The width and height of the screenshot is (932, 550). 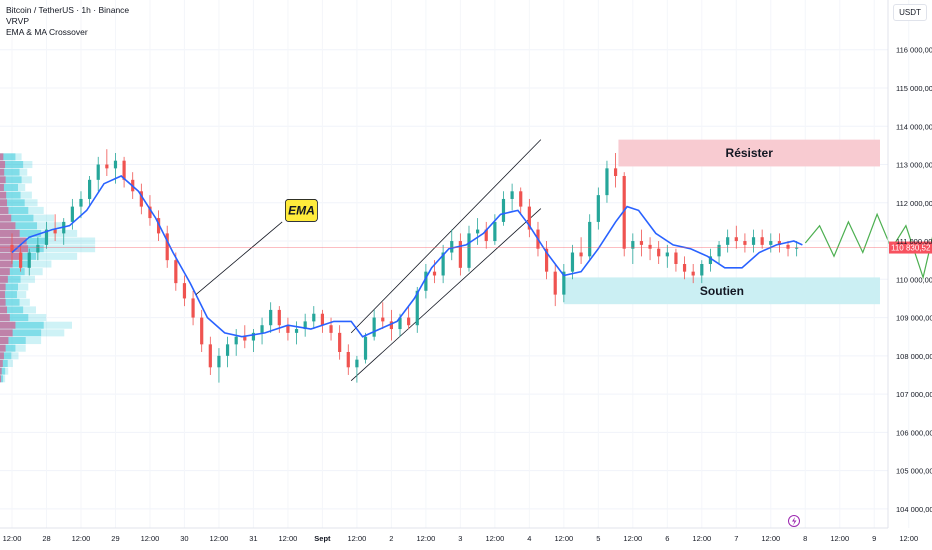 I want to click on support-label: Soutien, so click(x=722, y=291).